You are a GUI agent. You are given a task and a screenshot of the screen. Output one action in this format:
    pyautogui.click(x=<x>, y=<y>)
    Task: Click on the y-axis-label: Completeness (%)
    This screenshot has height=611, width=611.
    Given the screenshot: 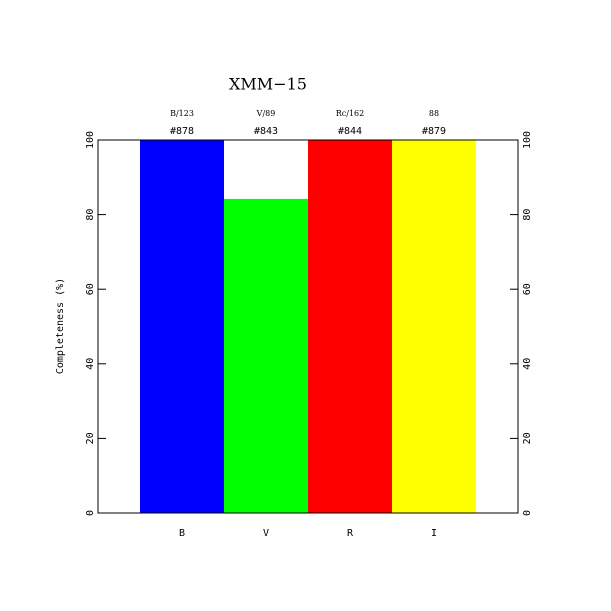 What is the action you would take?
    pyautogui.click(x=60, y=326)
    